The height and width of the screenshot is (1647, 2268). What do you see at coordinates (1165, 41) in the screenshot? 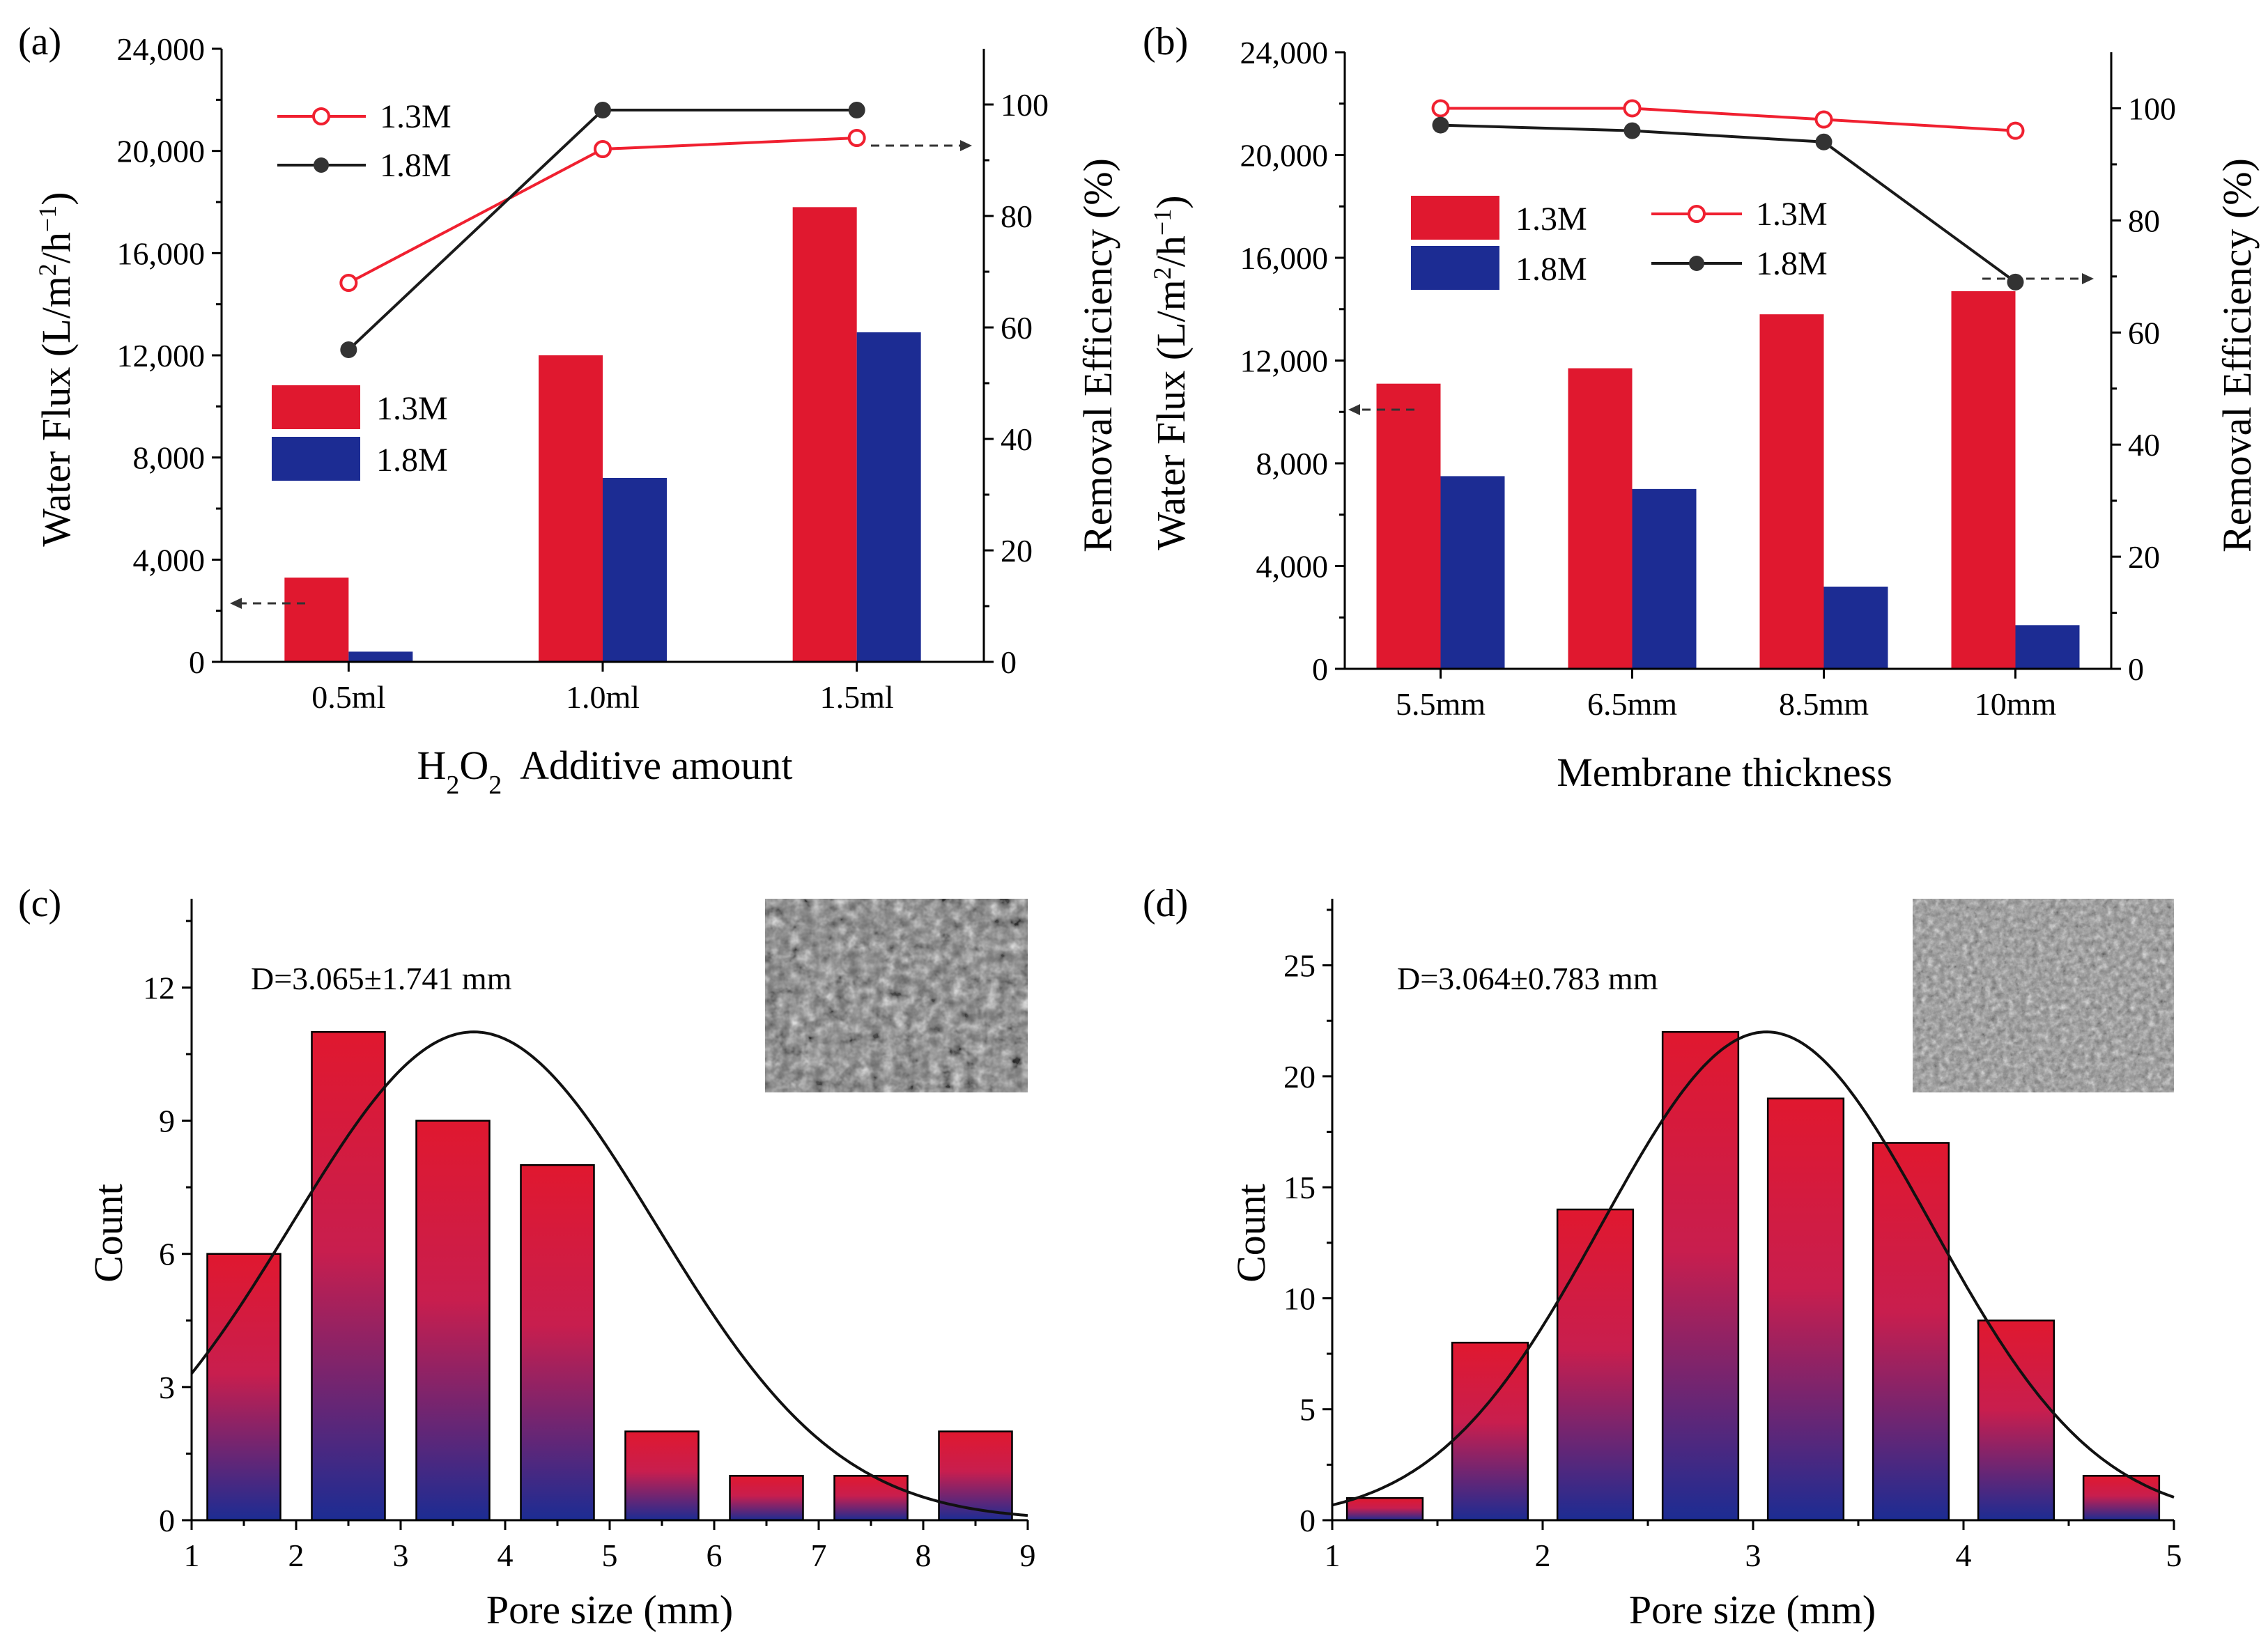
I see `panel-label-b: (b)` at bounding box center [1165, 41].